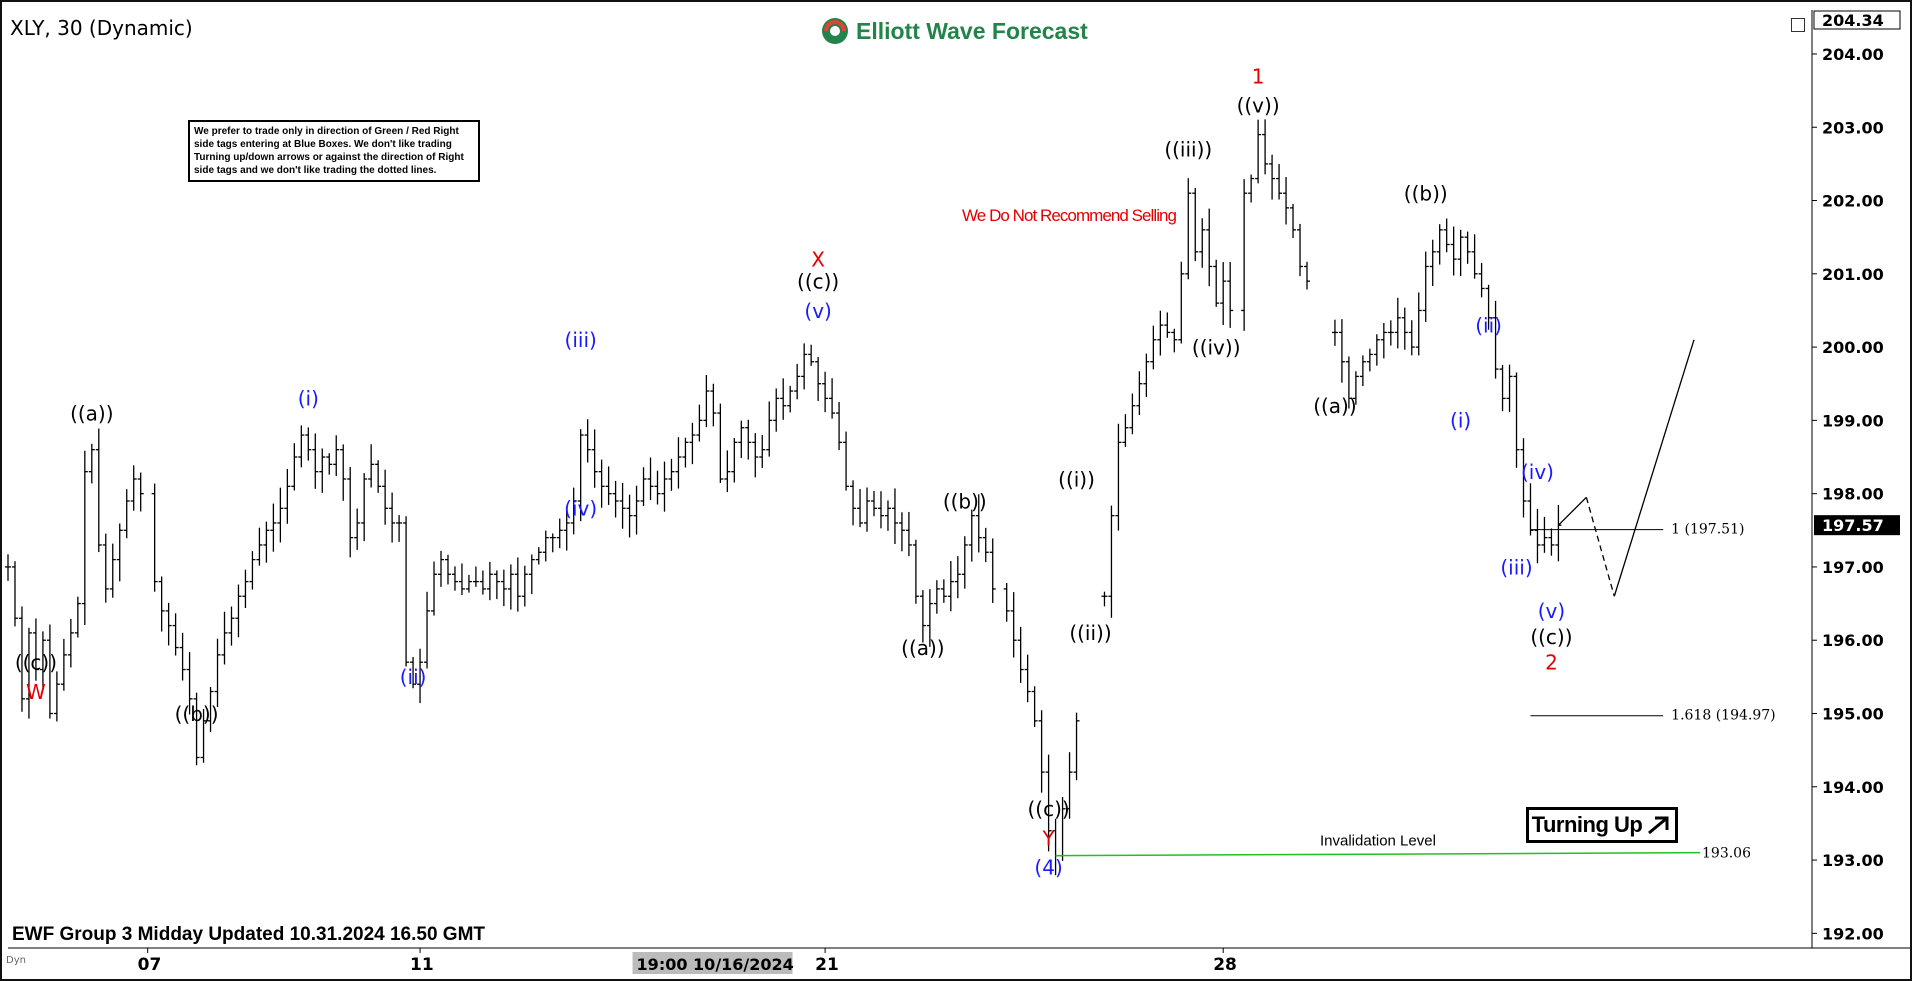 The height and width of the screenshot is (981, 1912). Describe the element at coordinates (1069, 215) in the screenshot. I see `recommendation-text: We Do Not Recommend Selling` at that location.